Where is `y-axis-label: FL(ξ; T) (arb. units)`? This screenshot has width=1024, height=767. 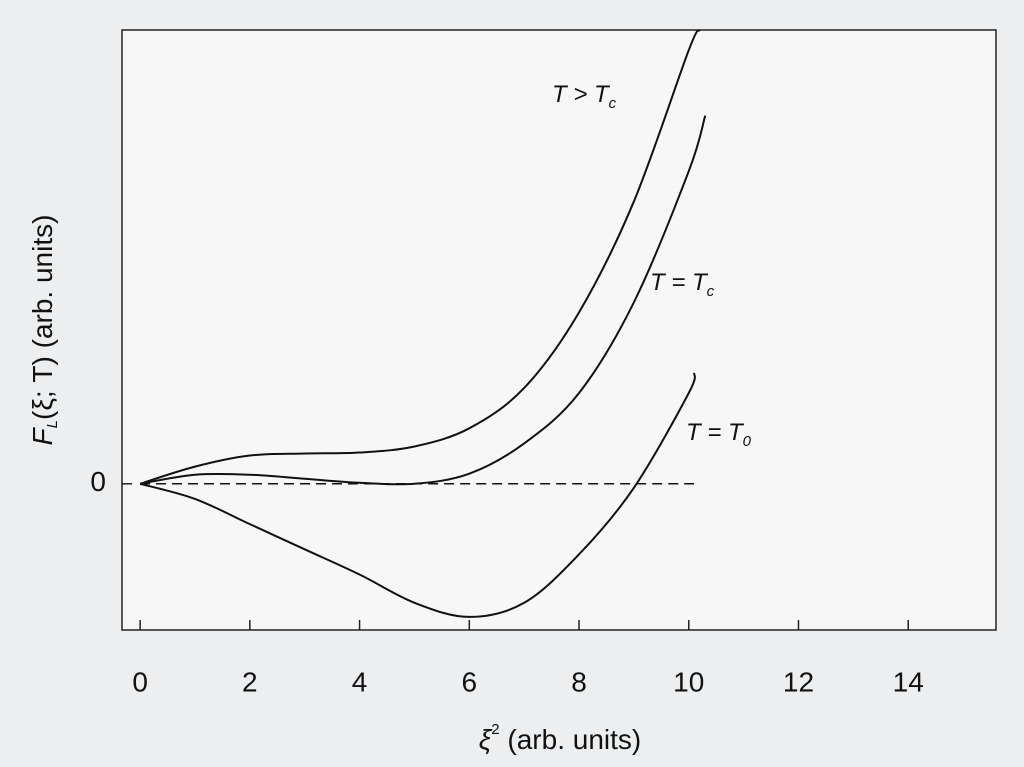
y-axis-label: FL(ξ; T) (arb. units) is located at coordinates (44, 330).